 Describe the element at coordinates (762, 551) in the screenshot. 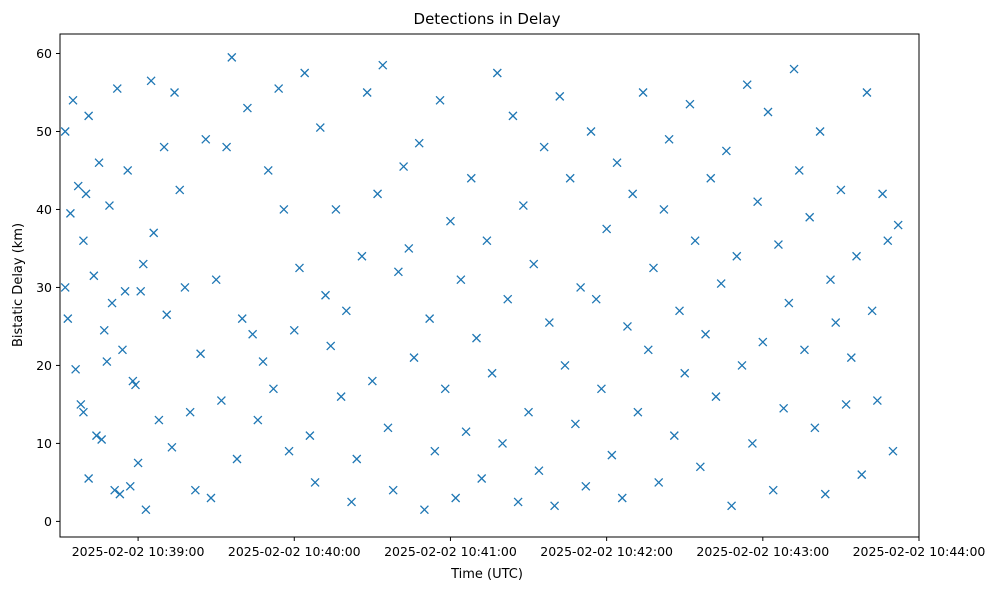

I see `x-tick-label: 2025-02-02 10:43:00` at that location.